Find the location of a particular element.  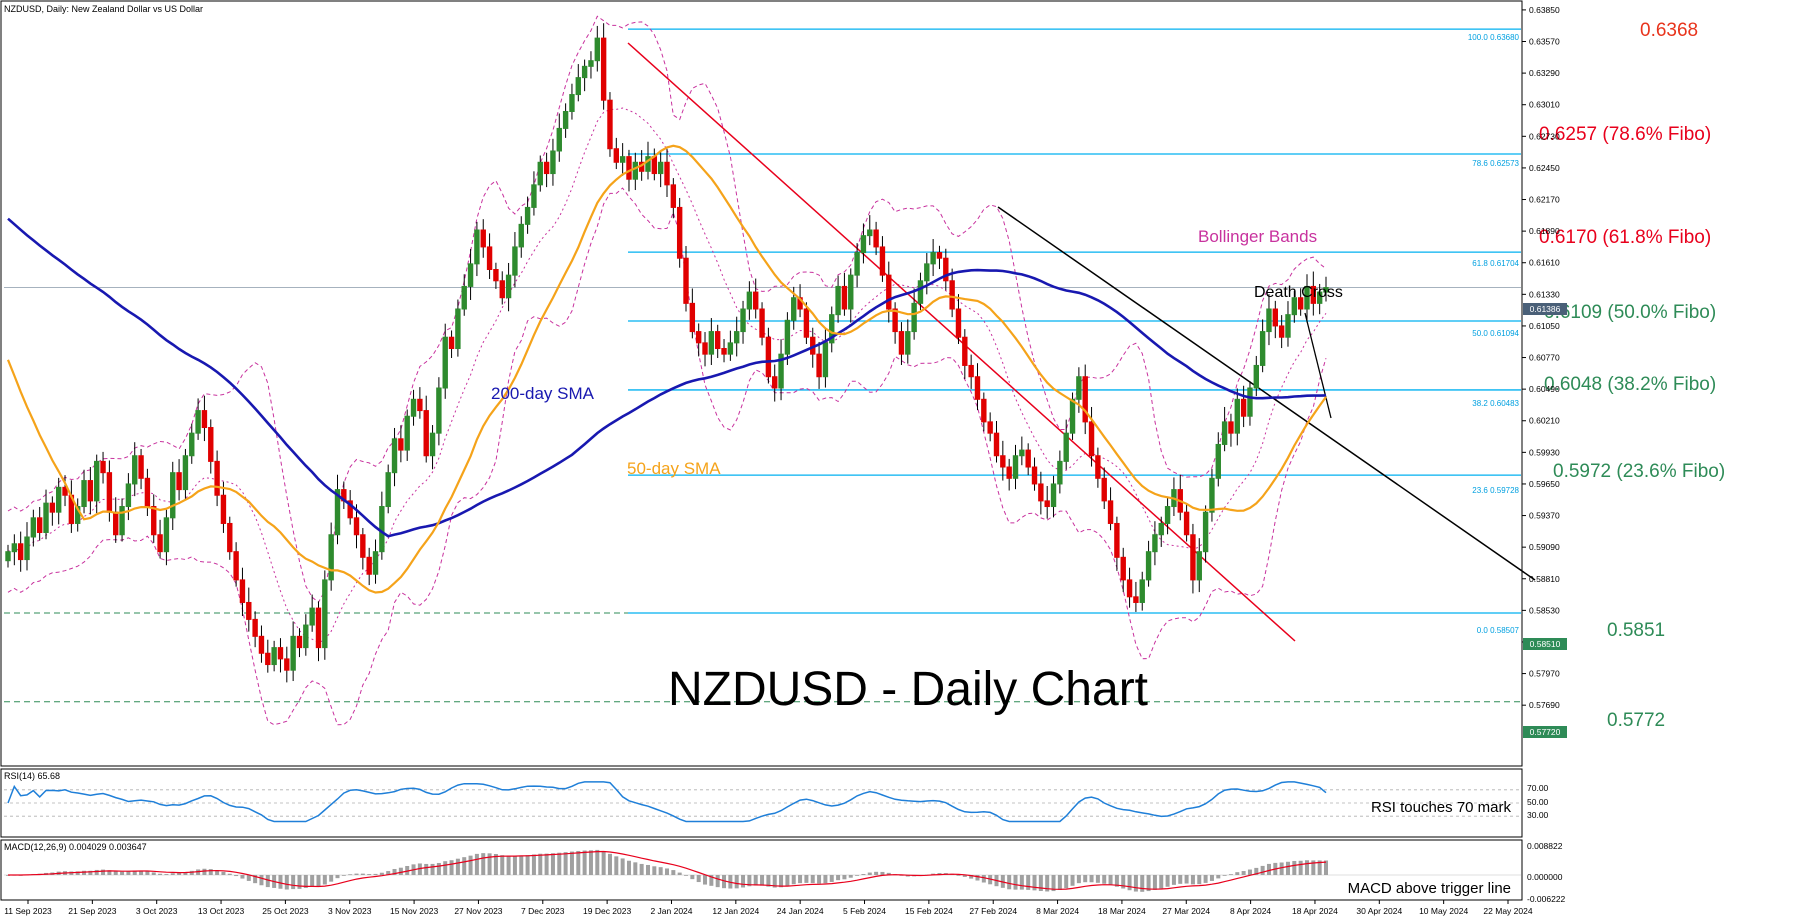

macd-note: MACD above trigger line is located at coordinates (1429, 888).